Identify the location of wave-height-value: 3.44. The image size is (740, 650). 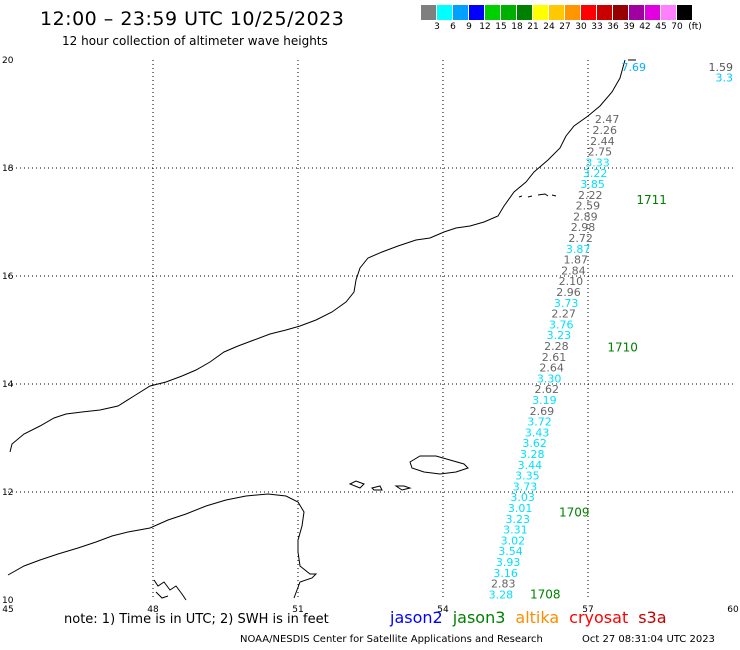
(530, 465).